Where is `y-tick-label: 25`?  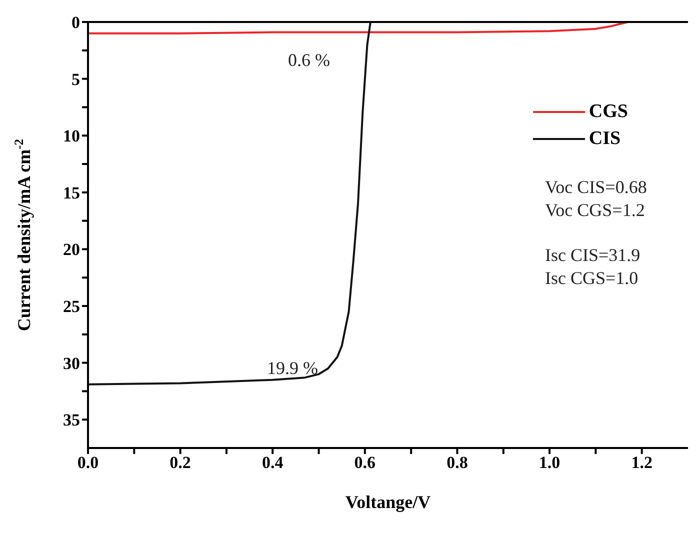 y-tick-label: 25 is located at coordinates (71, 306).